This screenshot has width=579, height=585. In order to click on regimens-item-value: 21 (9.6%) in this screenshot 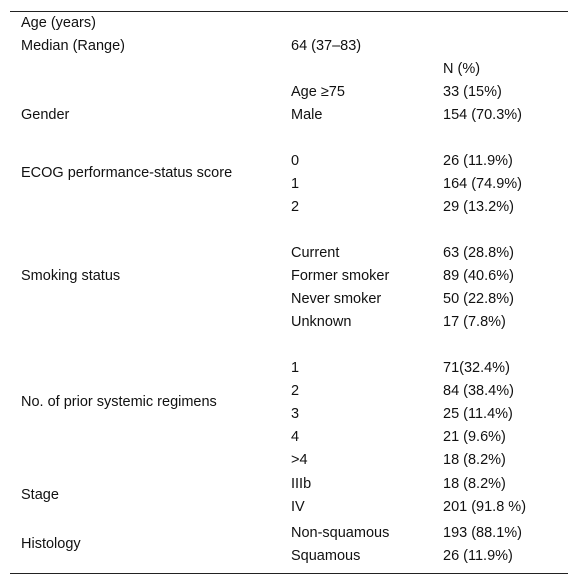, I will do `click(474, 437)`.